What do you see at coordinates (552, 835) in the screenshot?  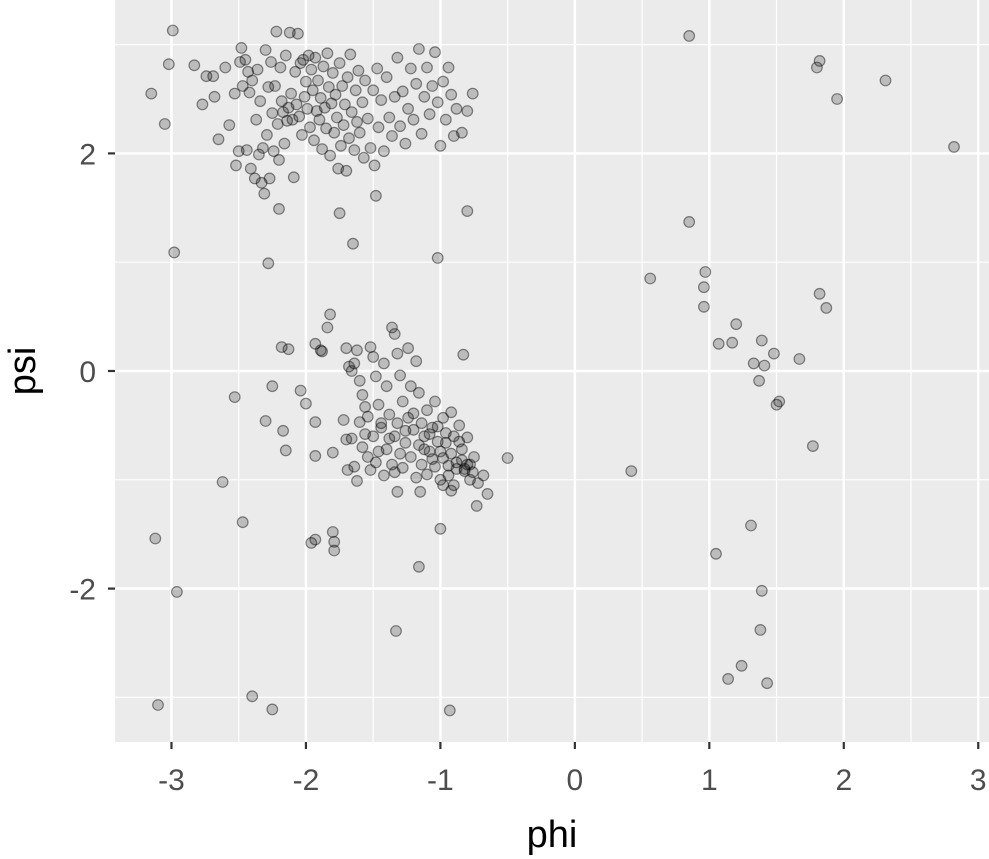 I see `x-axis-title: phi` at bounding box center [552, 835].